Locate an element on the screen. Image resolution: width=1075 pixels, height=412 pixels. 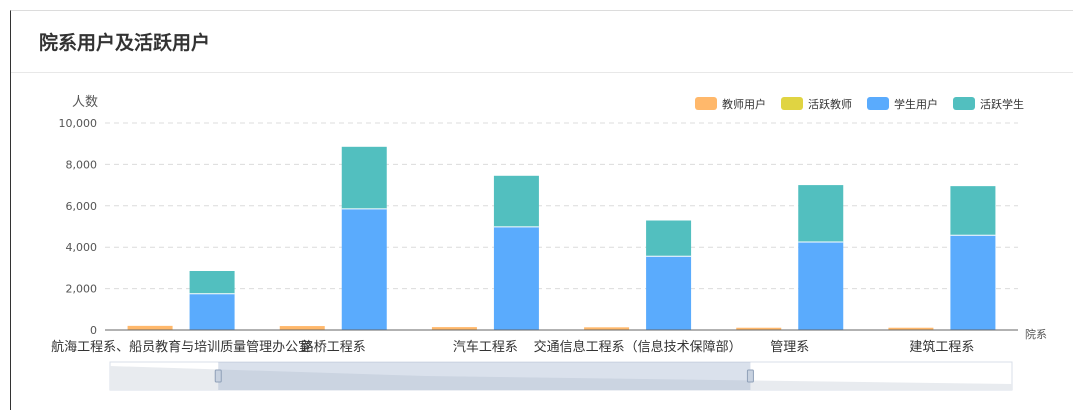
zoom-preview is located at coordinates (561, 378).